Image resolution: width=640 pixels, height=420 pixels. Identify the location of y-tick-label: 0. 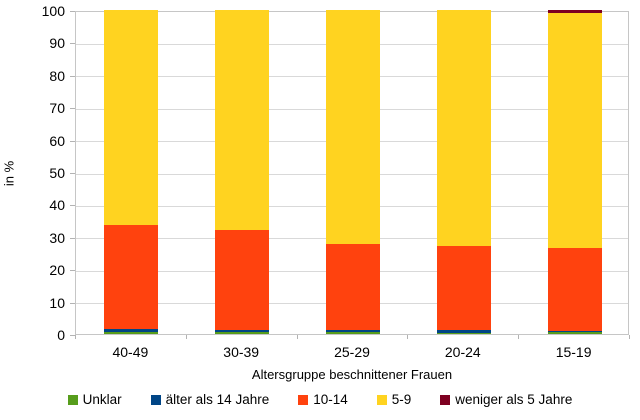
(61, 335).